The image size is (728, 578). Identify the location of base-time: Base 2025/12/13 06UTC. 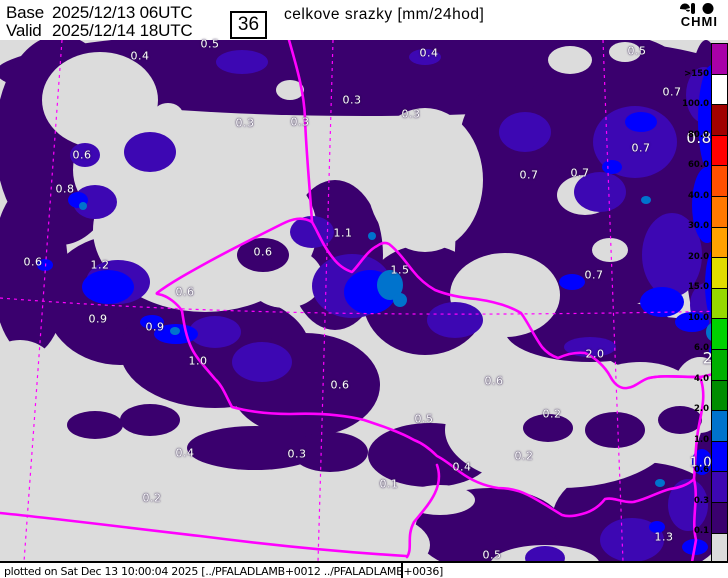
(99, 13).